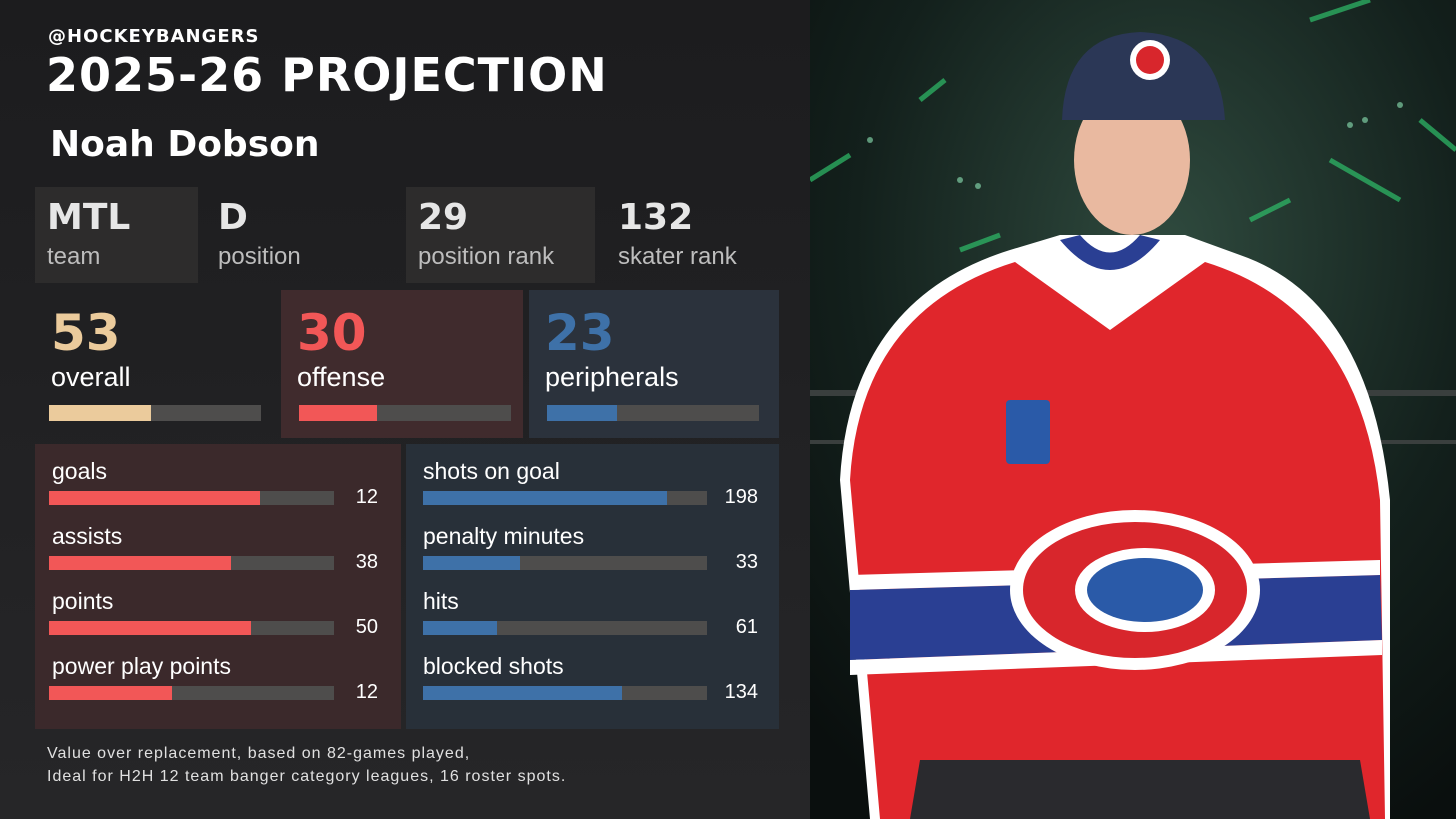  Describe the element at coordinates (79, 471) in the screenshot. I see `stat-label: goals` at that location.